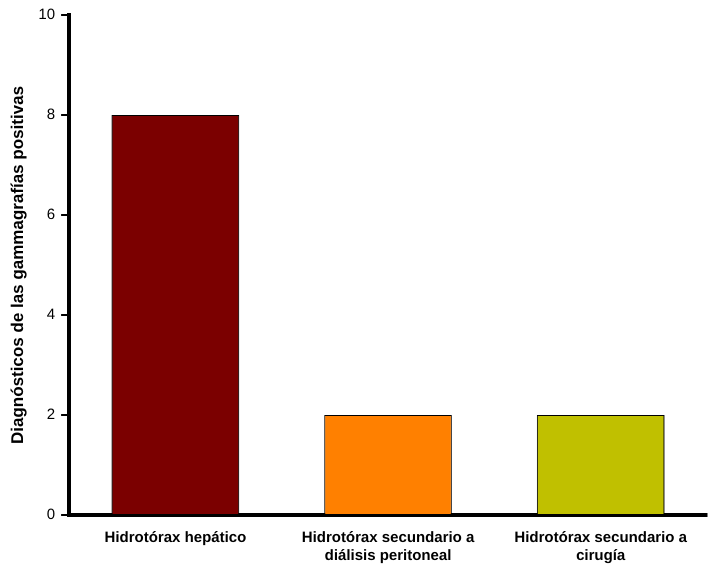 The image size is (715, 583). I want to click on y-tick-label: 0, so click(51, 515).